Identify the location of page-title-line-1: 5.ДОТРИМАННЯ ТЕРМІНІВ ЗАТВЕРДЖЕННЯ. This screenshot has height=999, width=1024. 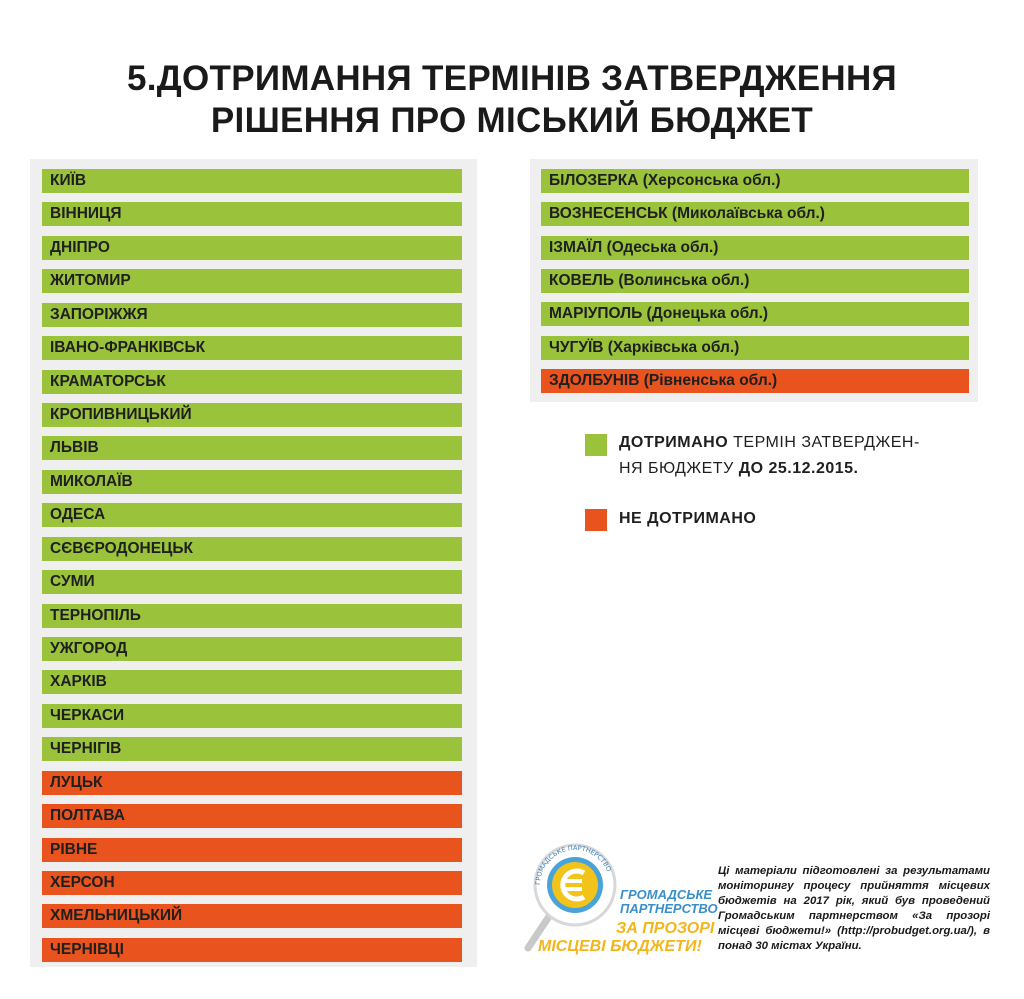
(512, 78).